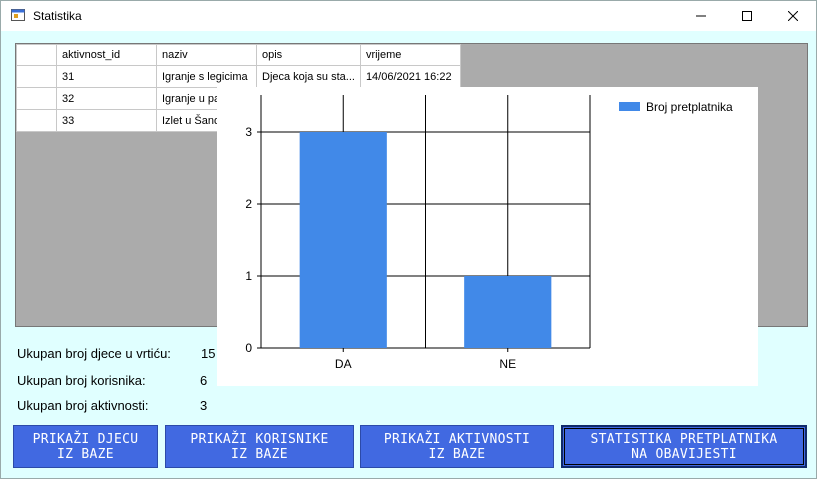 The image size is (817, 479). Describe the element at coordinates (206, 76) in the screenshot. I see `table-cell: Igranje s legicima` at that location.